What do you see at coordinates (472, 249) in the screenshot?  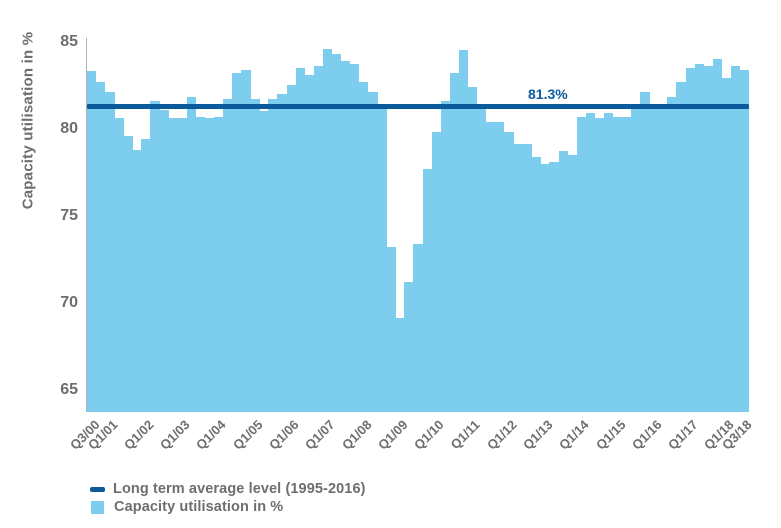 I see `bar-Q1/11` at bounding box center [472, 249].